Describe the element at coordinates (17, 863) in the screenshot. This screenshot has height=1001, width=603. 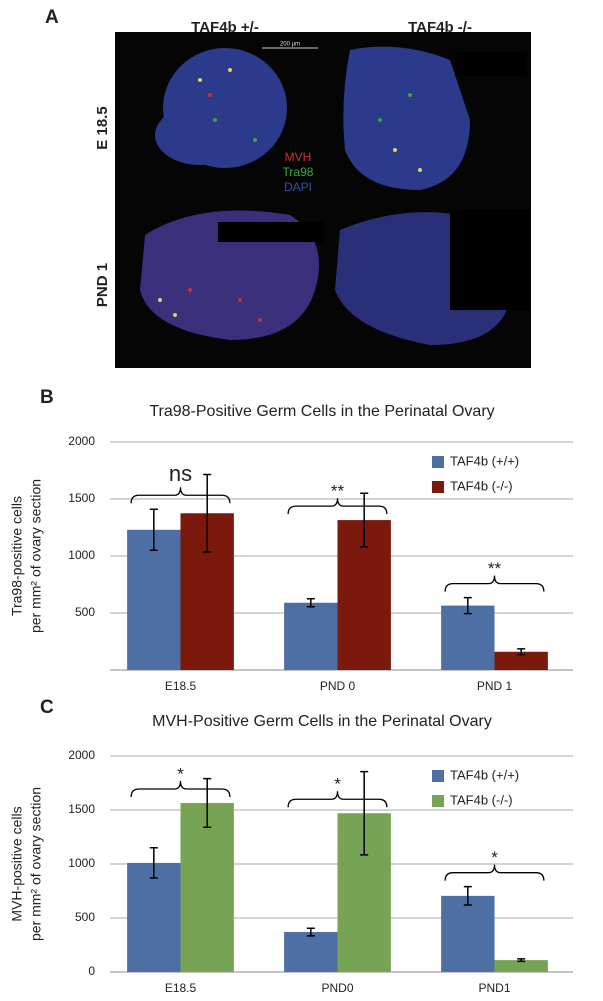
I see `y-axis-label: MVH-positive cells` at that location.